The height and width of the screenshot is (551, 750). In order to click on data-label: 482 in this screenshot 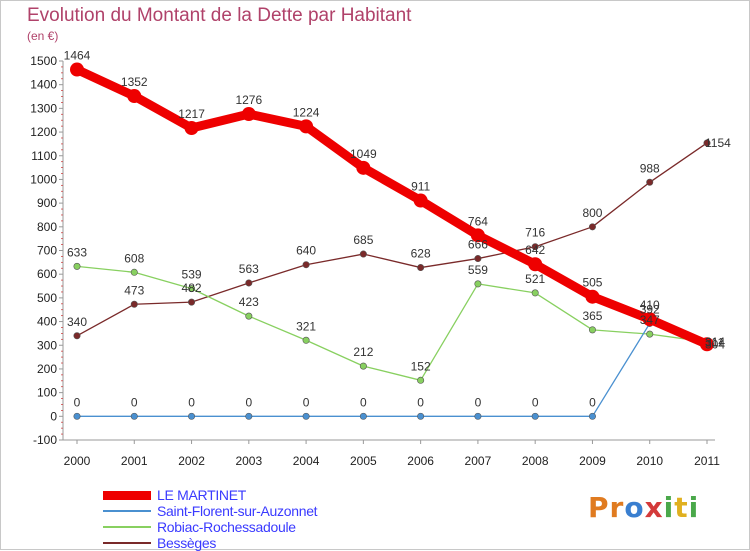, I will do `click(192, 288)`.